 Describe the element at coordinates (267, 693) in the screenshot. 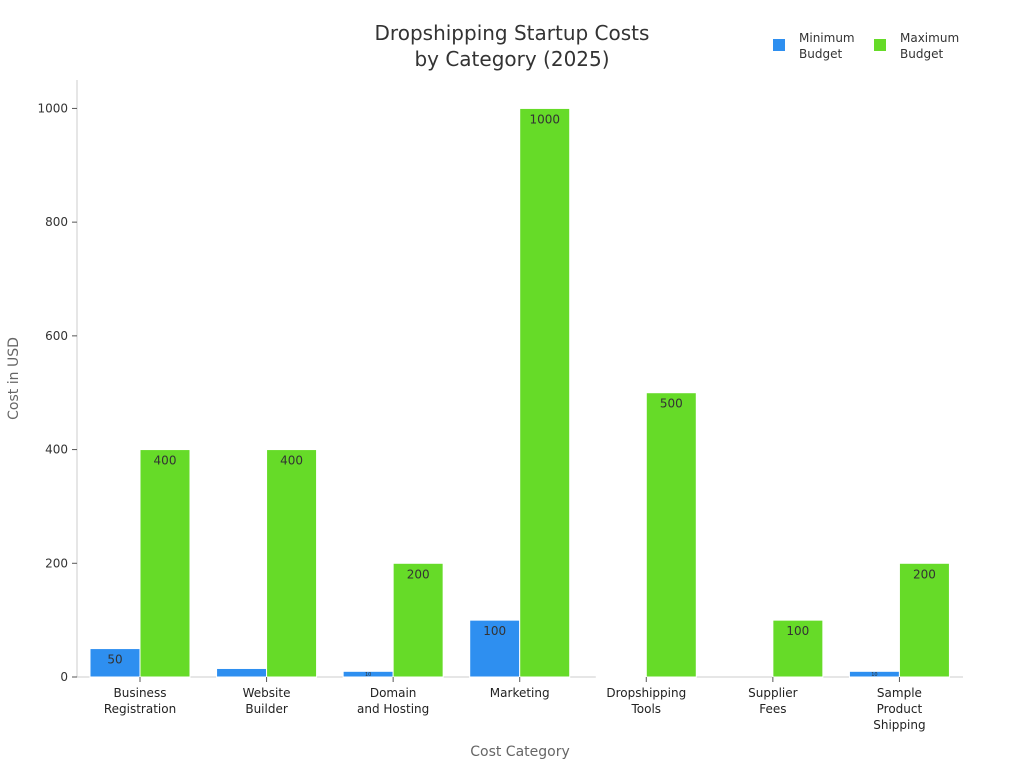

I see `x-tick-label: Website` at that location.